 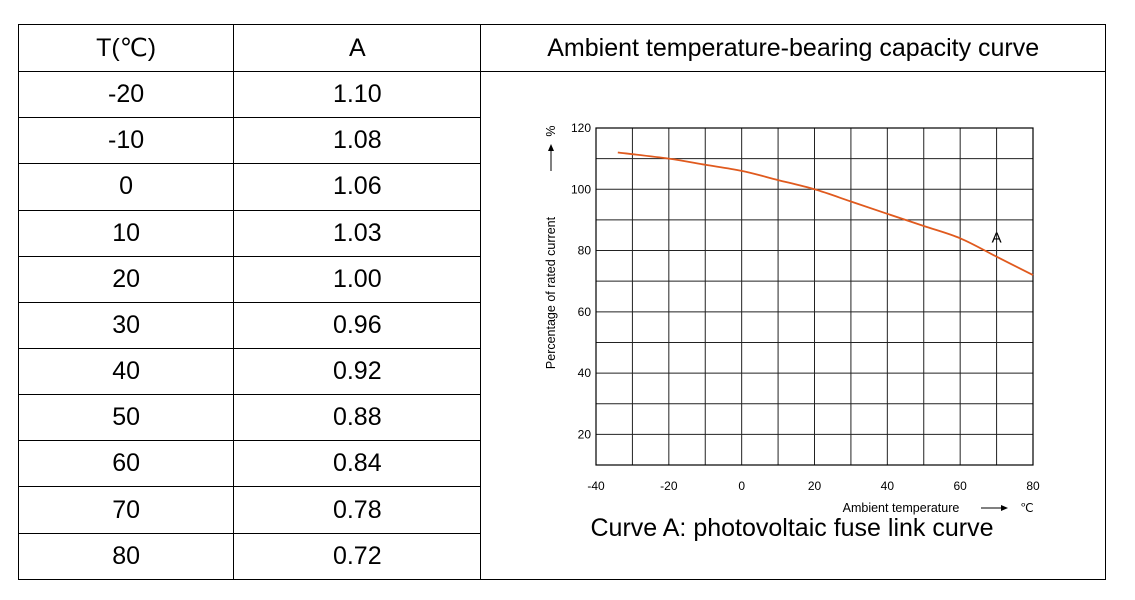 I want to click on y-tick-label: 60, so click(x=585, y=311).